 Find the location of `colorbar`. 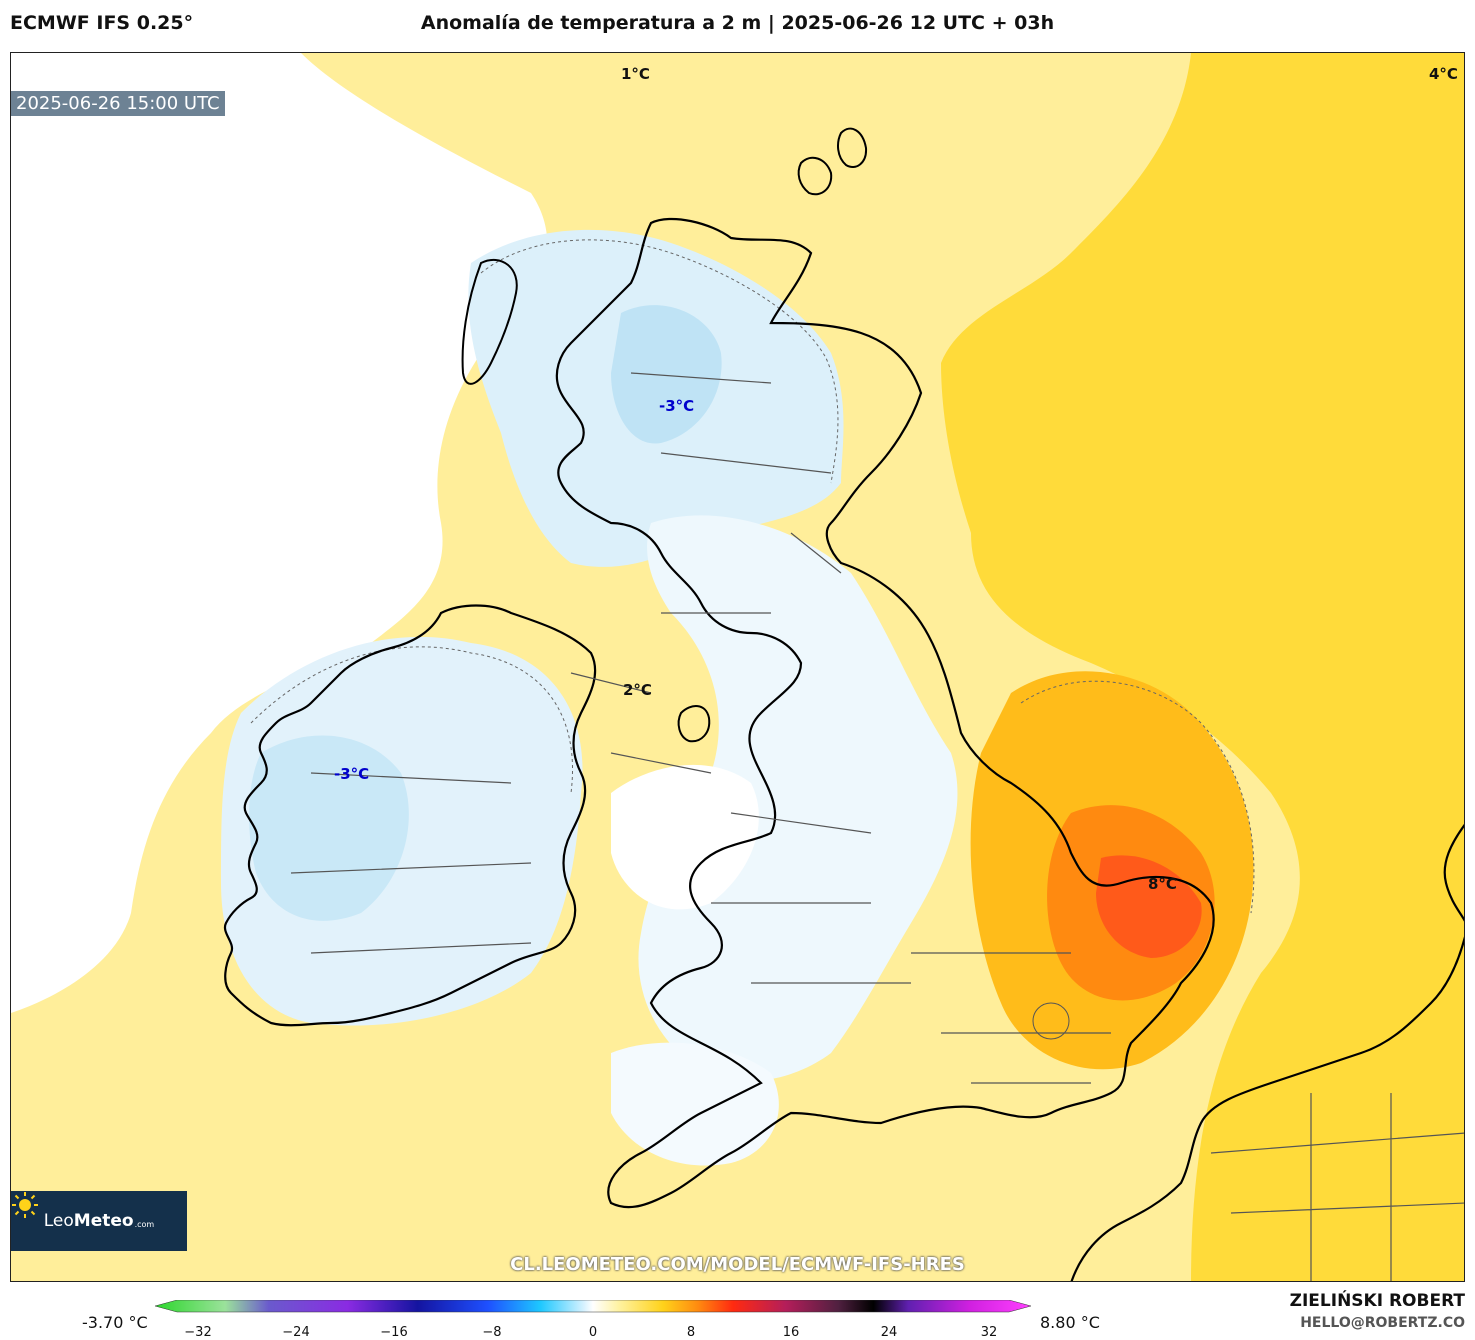

colorbar is located at coordinates (593, 1306).